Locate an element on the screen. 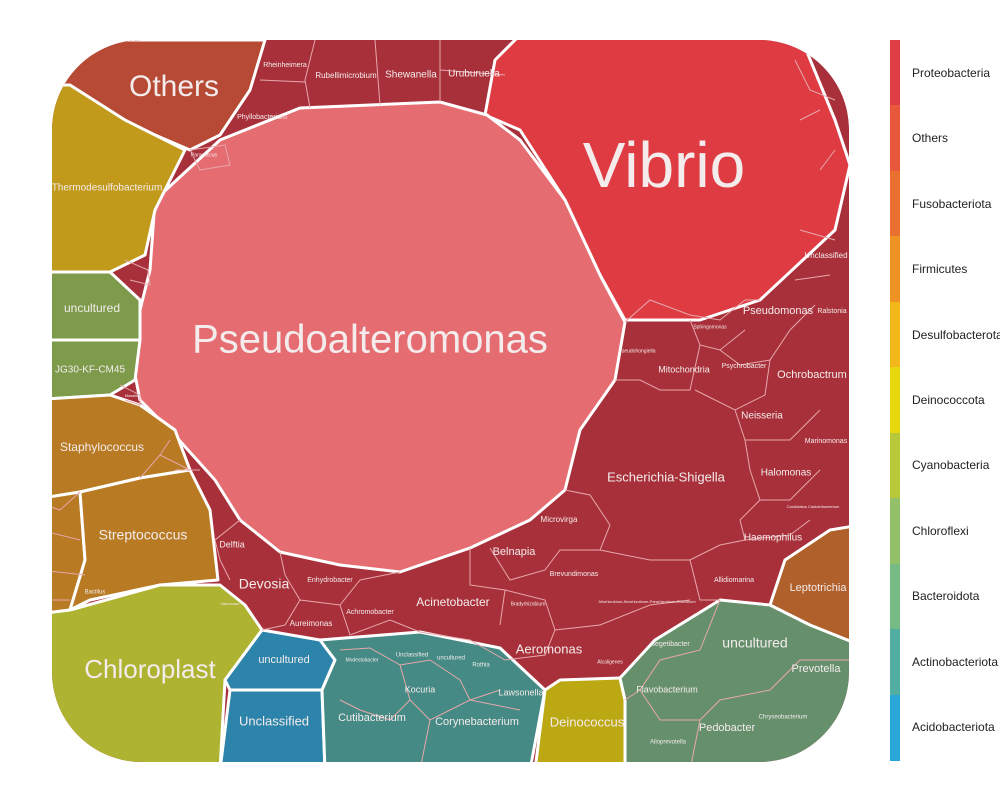 This screenshot has width=1000, height=800. label-chryseobacterium: Chryseobacterium is located at coordinates (783, 718).